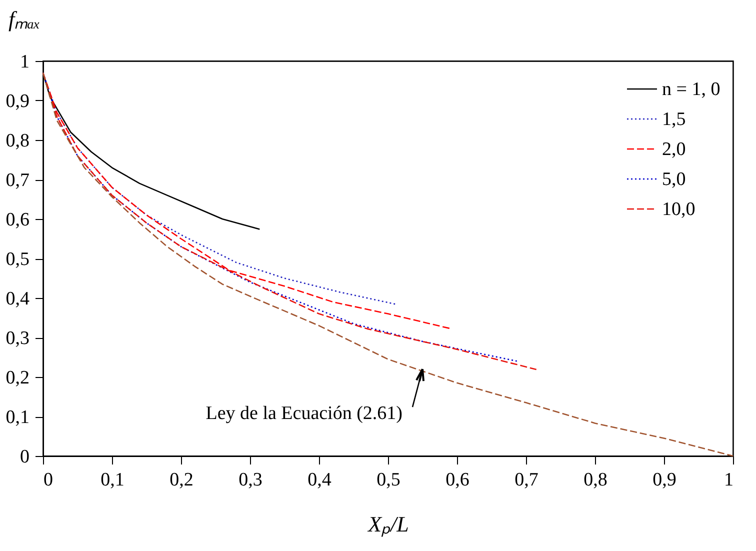 Image resolution: width=756 pixels, height=551 pixels. What do you see at coordinates (182, 480) in the screenshot?
I see `x-tick-label: 0,2` at bounding box center [182, 480].